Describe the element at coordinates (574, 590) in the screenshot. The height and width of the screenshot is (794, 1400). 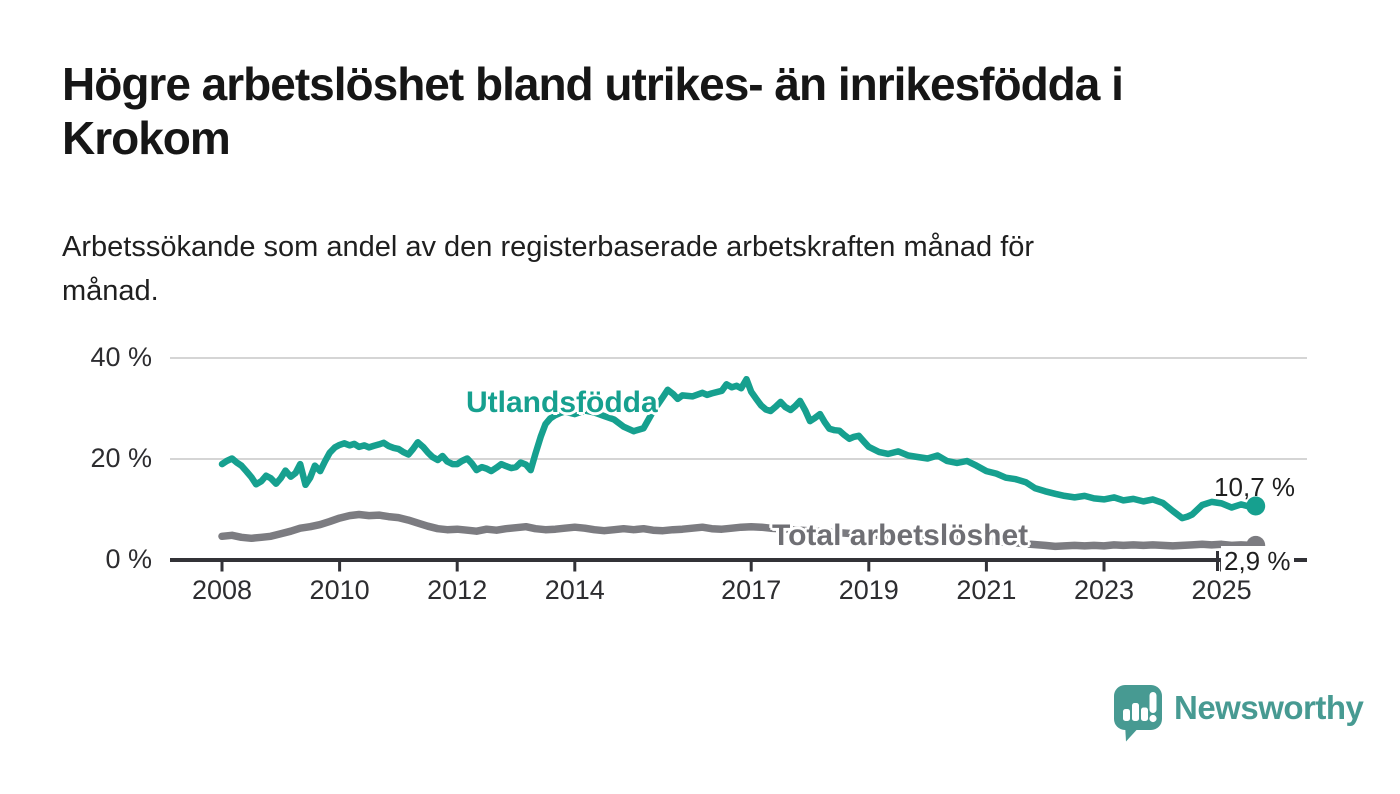
I see `x-axis-label-2014: 2014` at that location.